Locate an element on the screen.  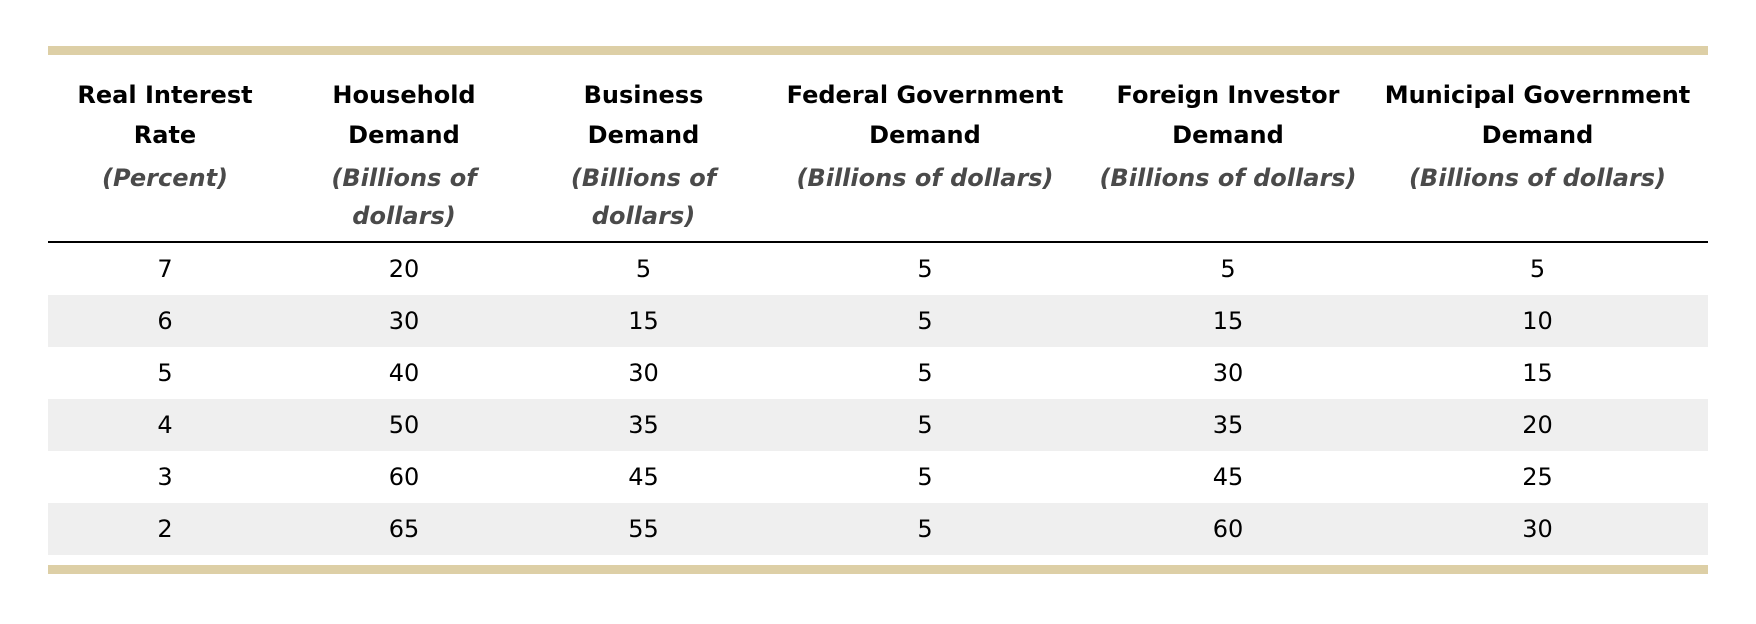
cell-real-interest-rate: 5 is located at coordinates (165, 373).